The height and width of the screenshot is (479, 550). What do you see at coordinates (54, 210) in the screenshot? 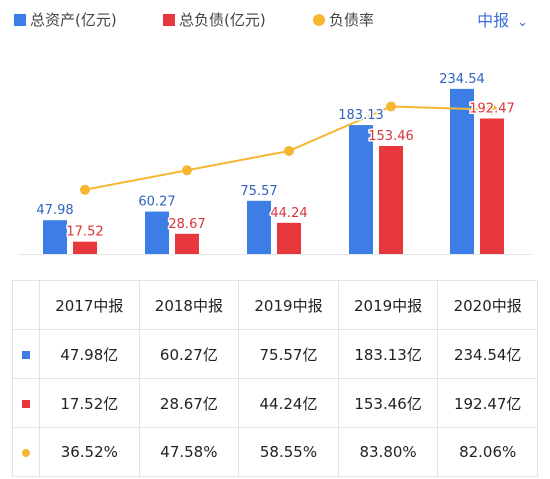
I see `total-assets-data-label: 47.98` at bounding box center [54, 210].